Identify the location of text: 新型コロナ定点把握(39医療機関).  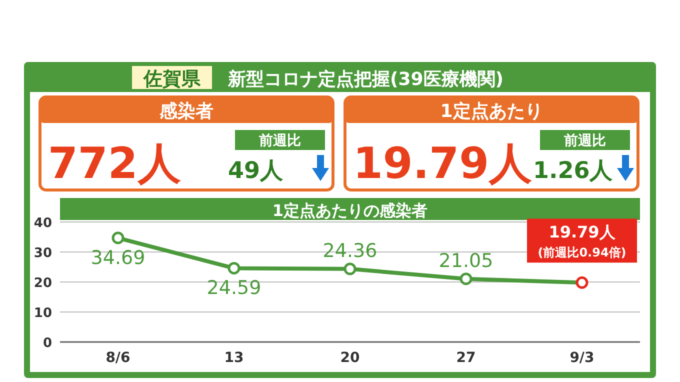
(365, 79).